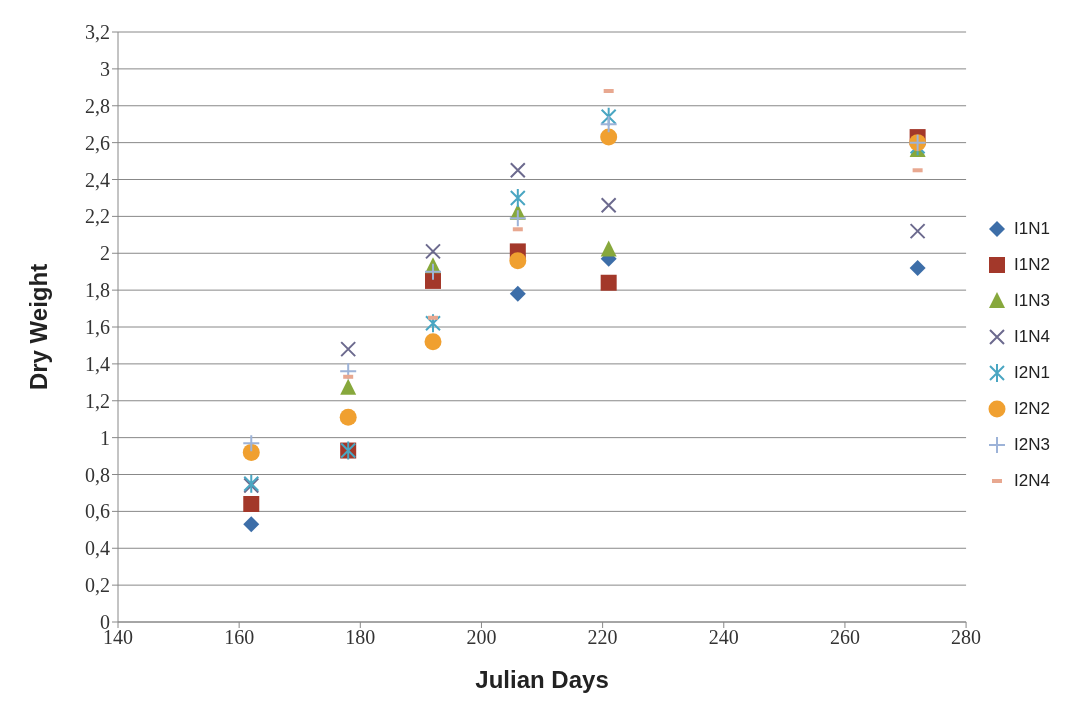 Image resolution: width=1078 pixels, height=710 pixels. I want to click on legend-label: I1N3, so click(1032, 301).